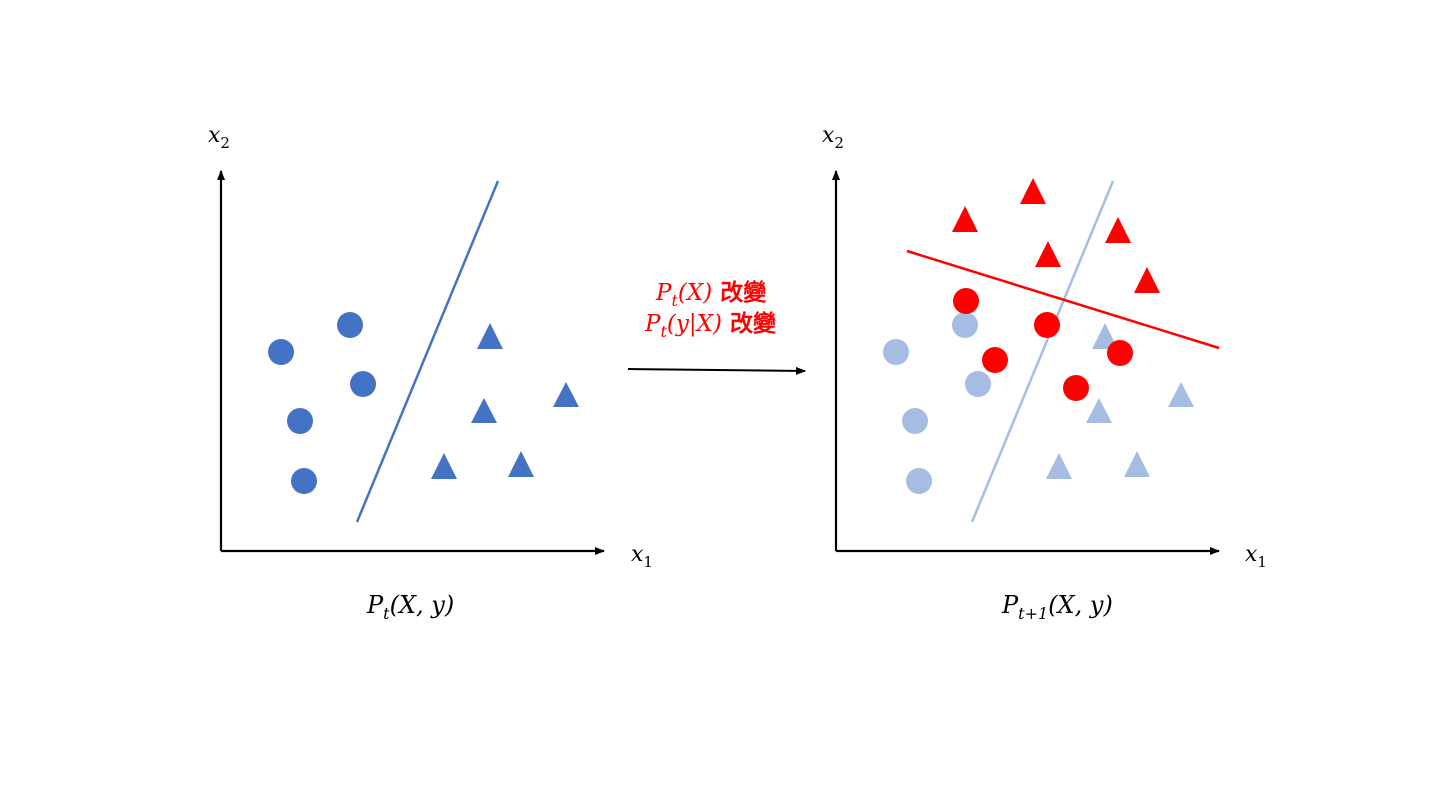  What do you see at coordinates (833, 137) in the screenshot?
I see `right-y-axis-label: x2` at bounding box center [833, 137].